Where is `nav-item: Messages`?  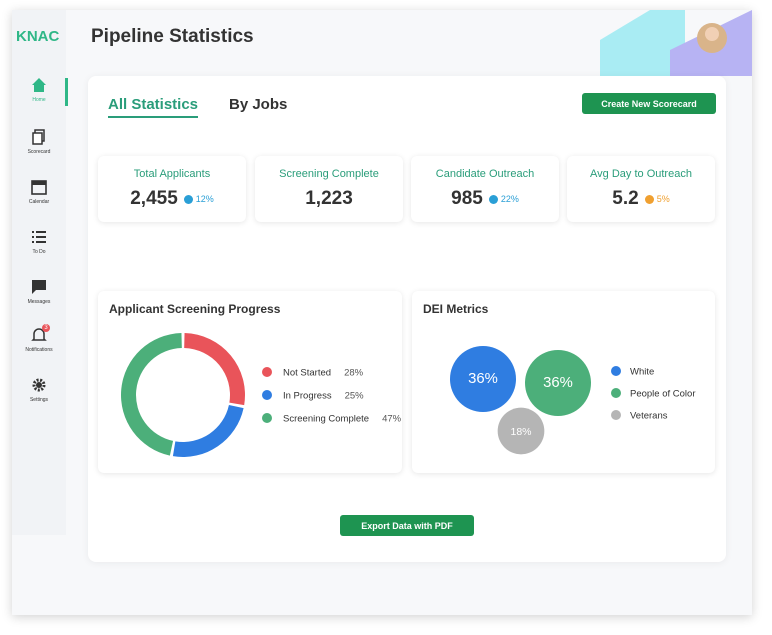
nav-item: Messages is located at coordinates (39, 295).